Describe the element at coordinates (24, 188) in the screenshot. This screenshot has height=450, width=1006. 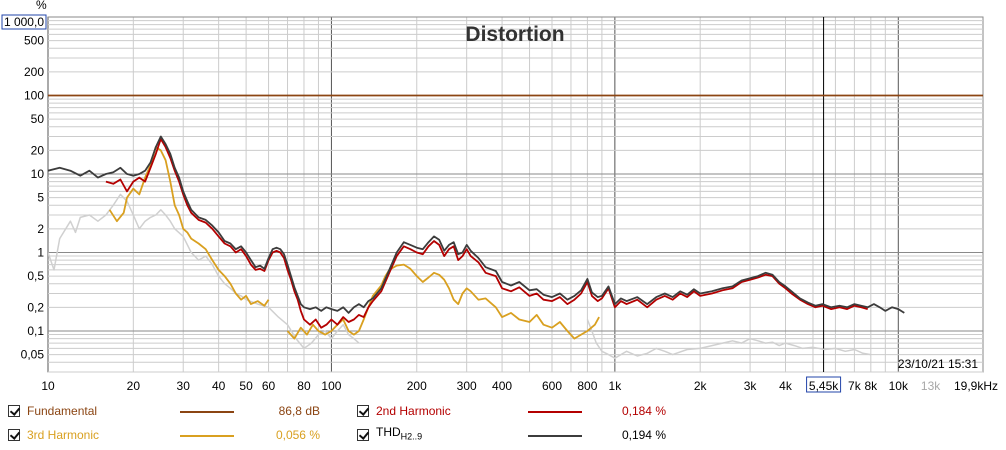
I see `y-axis-ticks: 1 000,0 500 200 100 50 20 10 5 2 1 0,5 0,2 0,1 0,05` at that location.